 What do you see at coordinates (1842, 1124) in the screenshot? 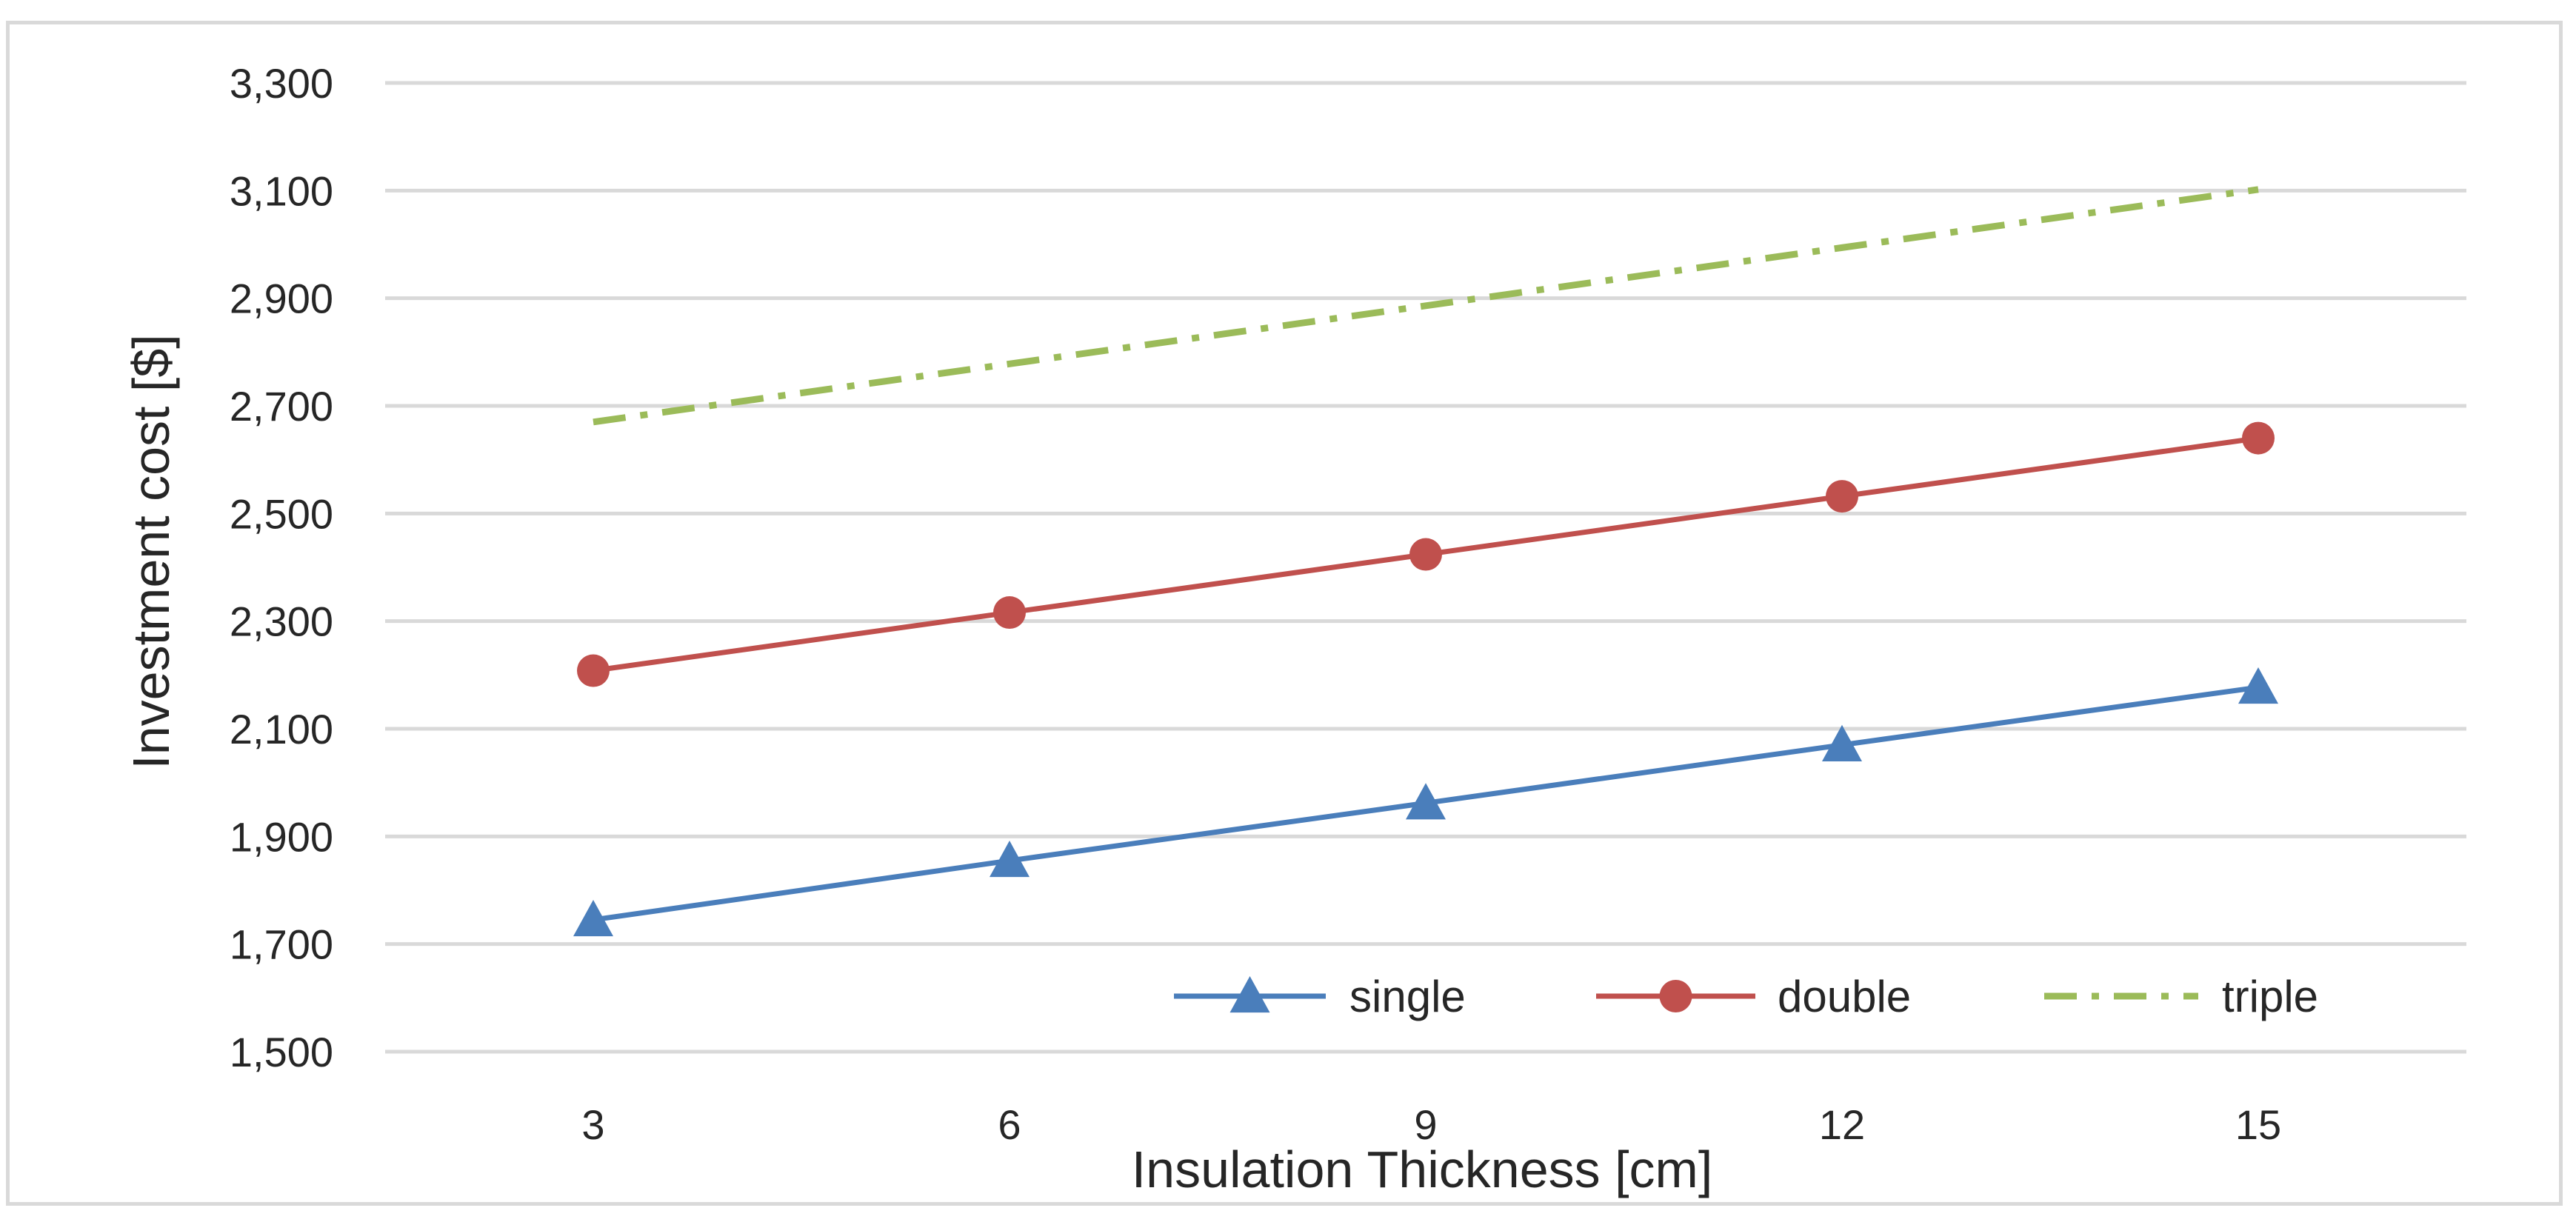
I see `x-tick-label: 12` at bounding box center [1842, 1124].